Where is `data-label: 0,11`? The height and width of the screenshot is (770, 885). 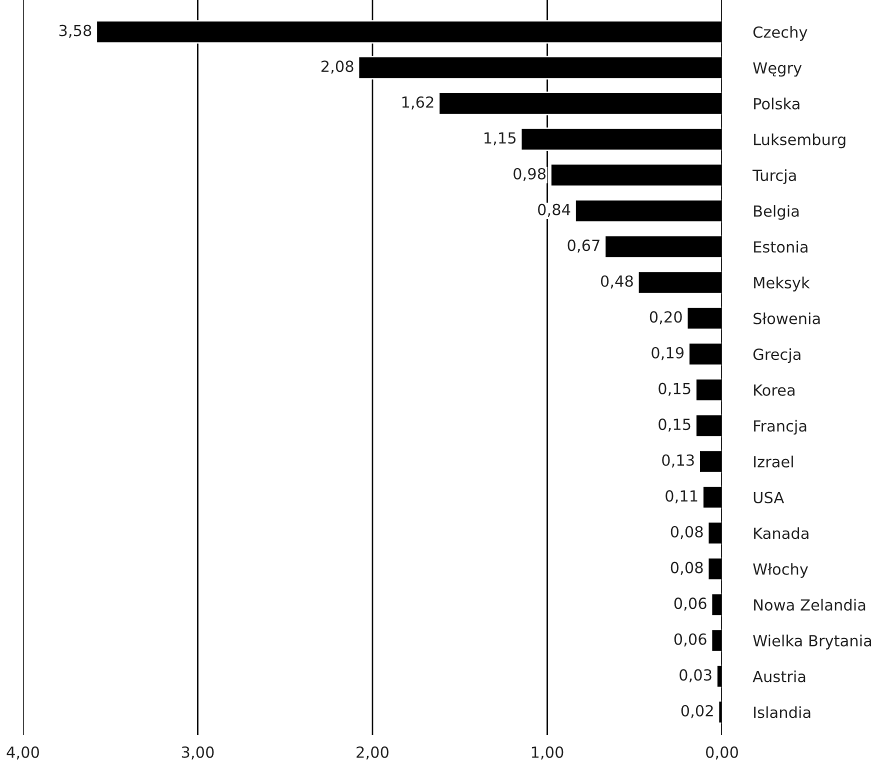
data-label: 0,11 is located at coordinates (682, 497).